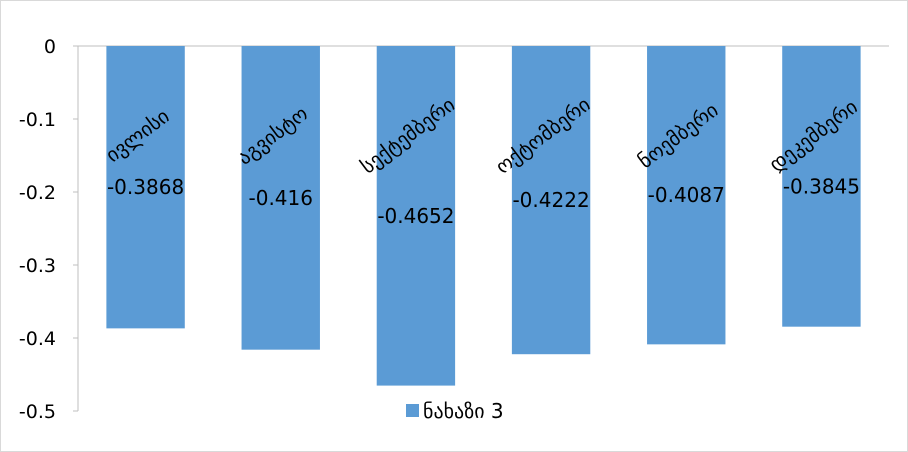  I want to click on data-label: -0.4222, so click(550, 200).